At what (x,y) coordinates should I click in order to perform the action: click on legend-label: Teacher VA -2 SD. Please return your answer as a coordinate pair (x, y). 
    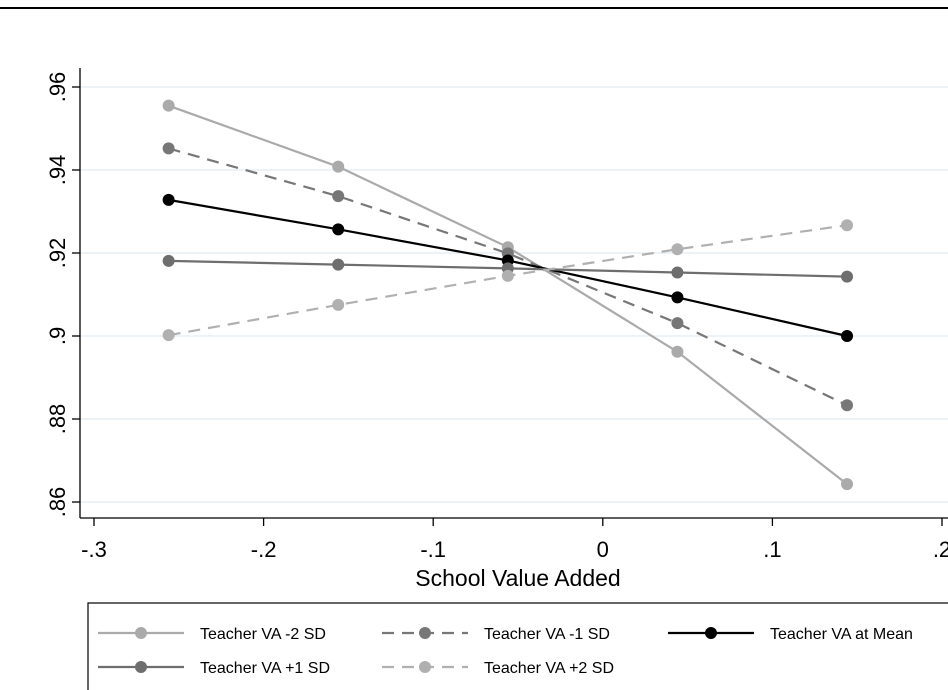
    Looking at the image, I should click on (263, 634).